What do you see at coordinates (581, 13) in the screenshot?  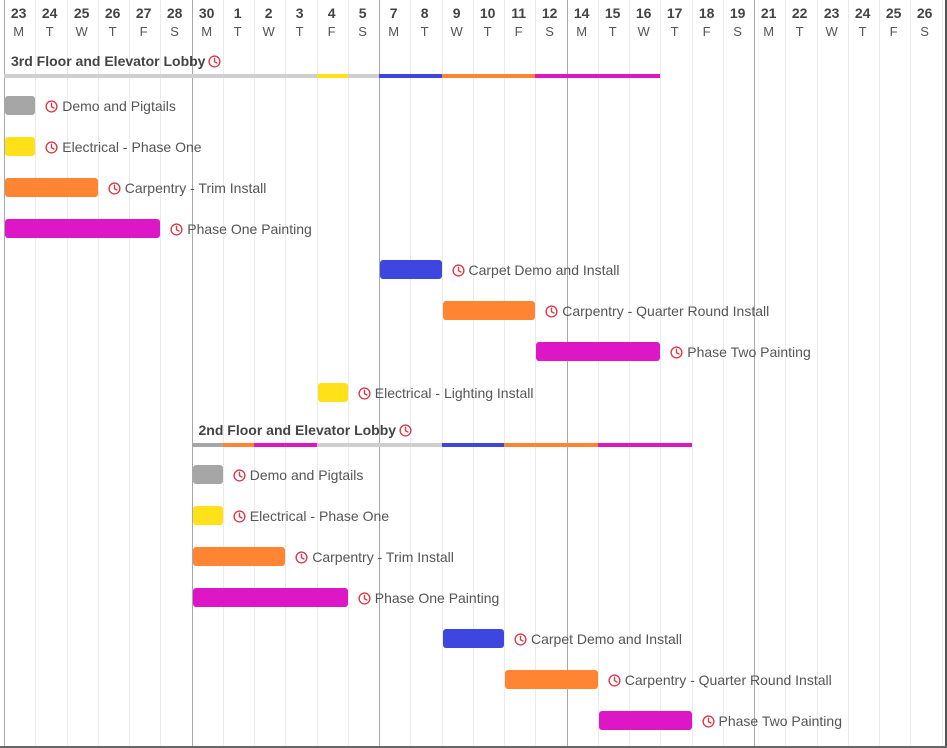 I see `day-number: 14` at bounding box center [581, 13].